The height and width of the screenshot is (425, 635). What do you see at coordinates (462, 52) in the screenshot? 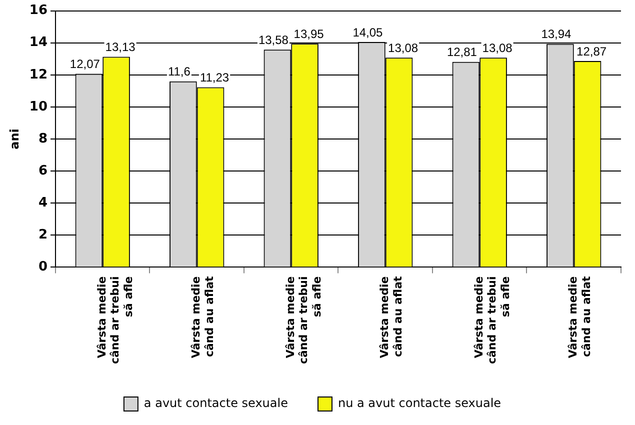
I see `data-label: 12,81` at bounding box center [462, 52].